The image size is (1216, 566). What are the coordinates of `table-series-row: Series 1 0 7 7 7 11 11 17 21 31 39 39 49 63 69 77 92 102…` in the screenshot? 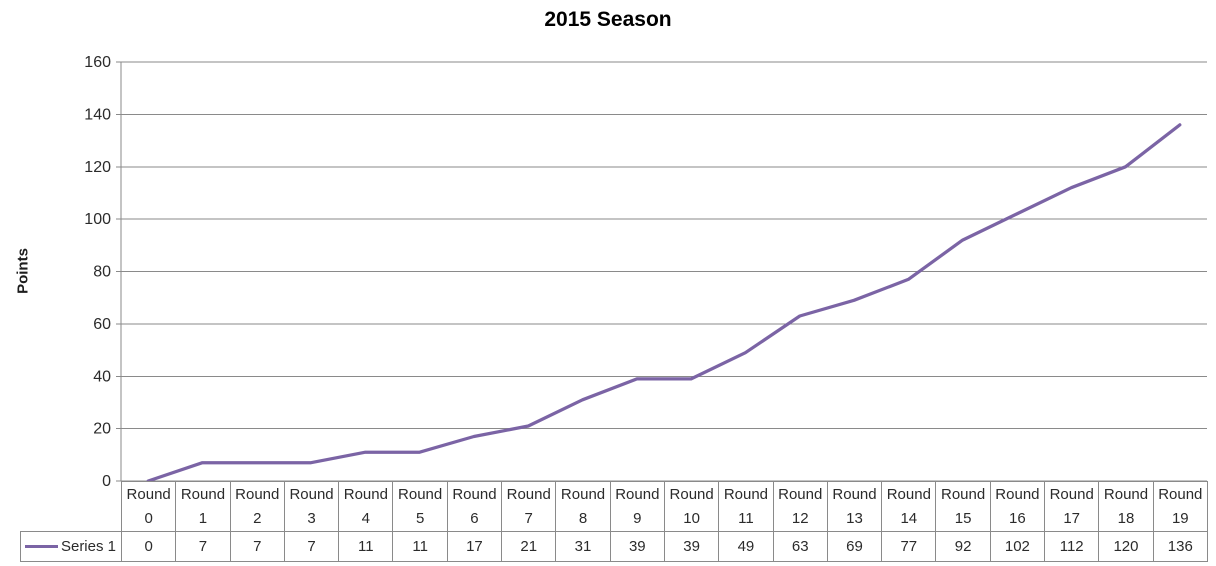 It's located at (614, 546).